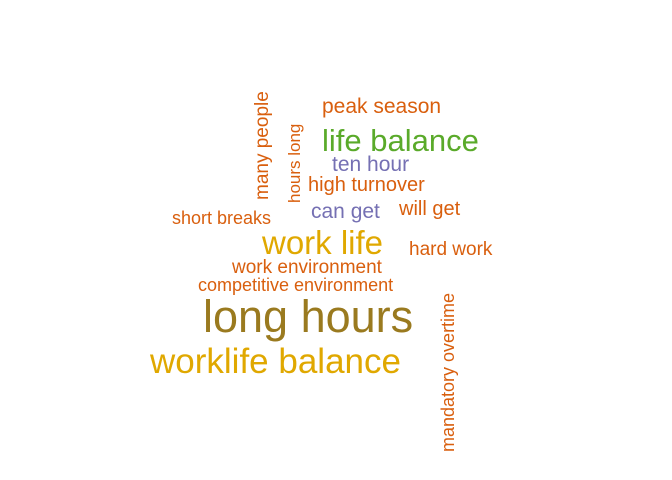  Describe the element at coordinates (307, 267) in the screenshot. I see `word-work-environment: work environment` at that location.